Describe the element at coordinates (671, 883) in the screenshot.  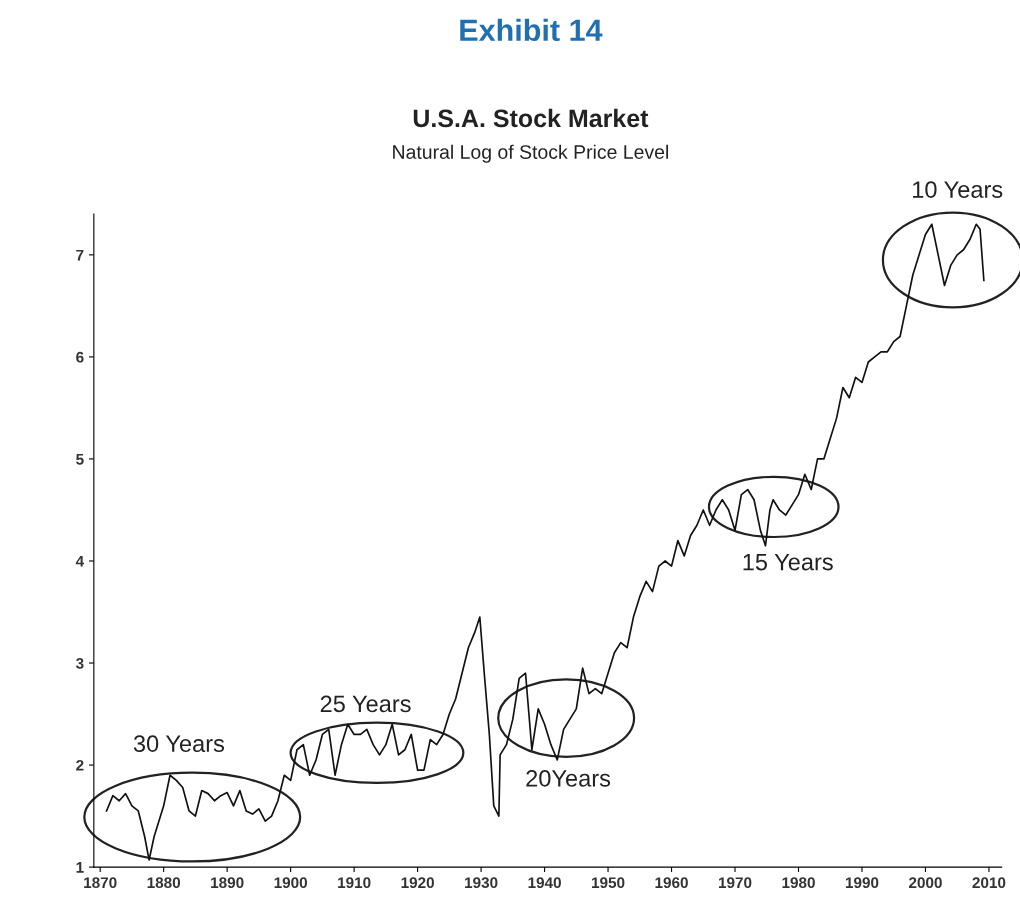
I see `x-tick-label: 1960` at that location.